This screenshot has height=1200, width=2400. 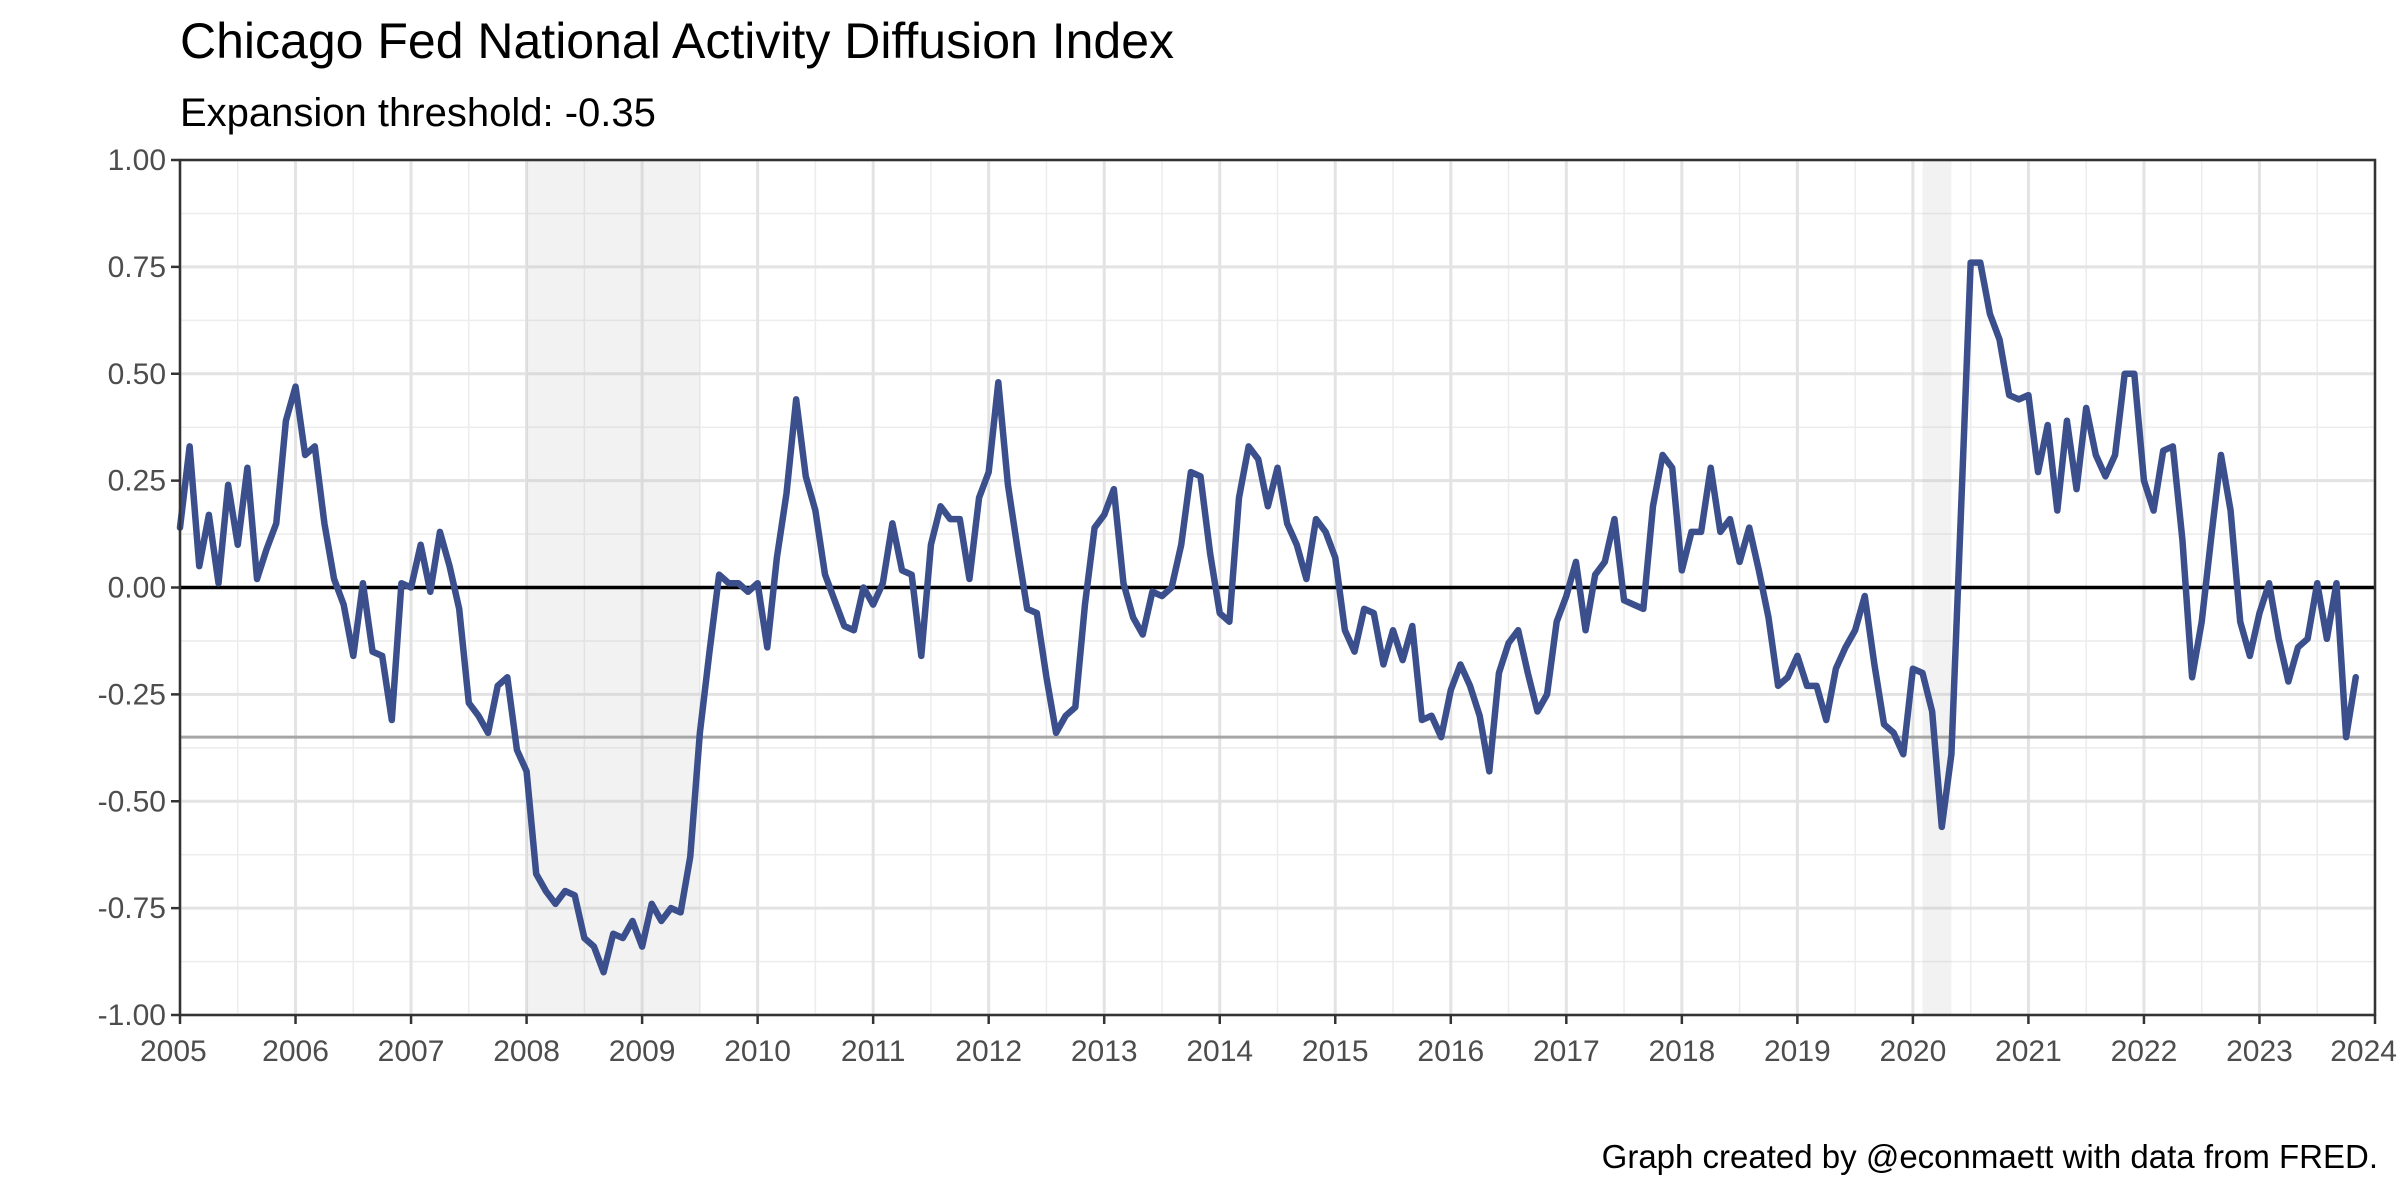 I want to click on x-tick-label: 2017, so click(x=1566, y=1051).